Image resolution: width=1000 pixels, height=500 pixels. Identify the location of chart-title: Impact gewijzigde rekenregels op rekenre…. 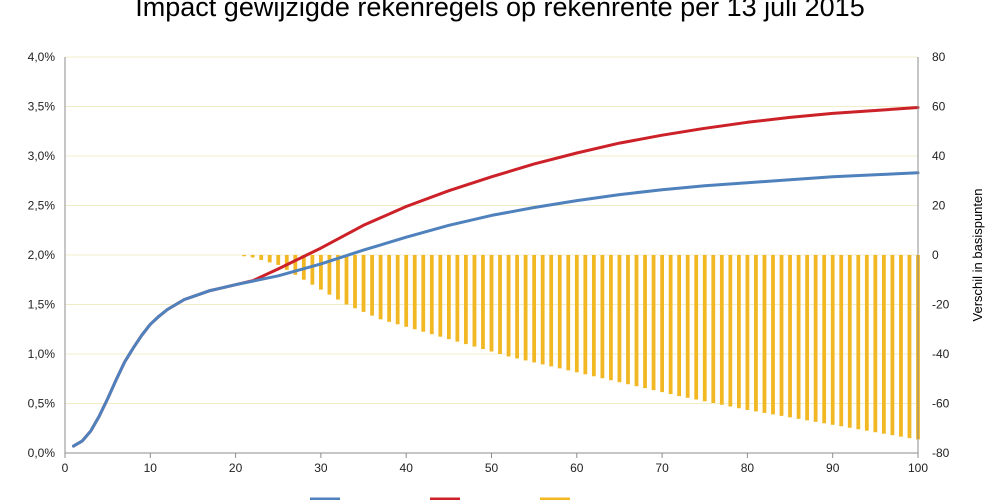
(500, 11).